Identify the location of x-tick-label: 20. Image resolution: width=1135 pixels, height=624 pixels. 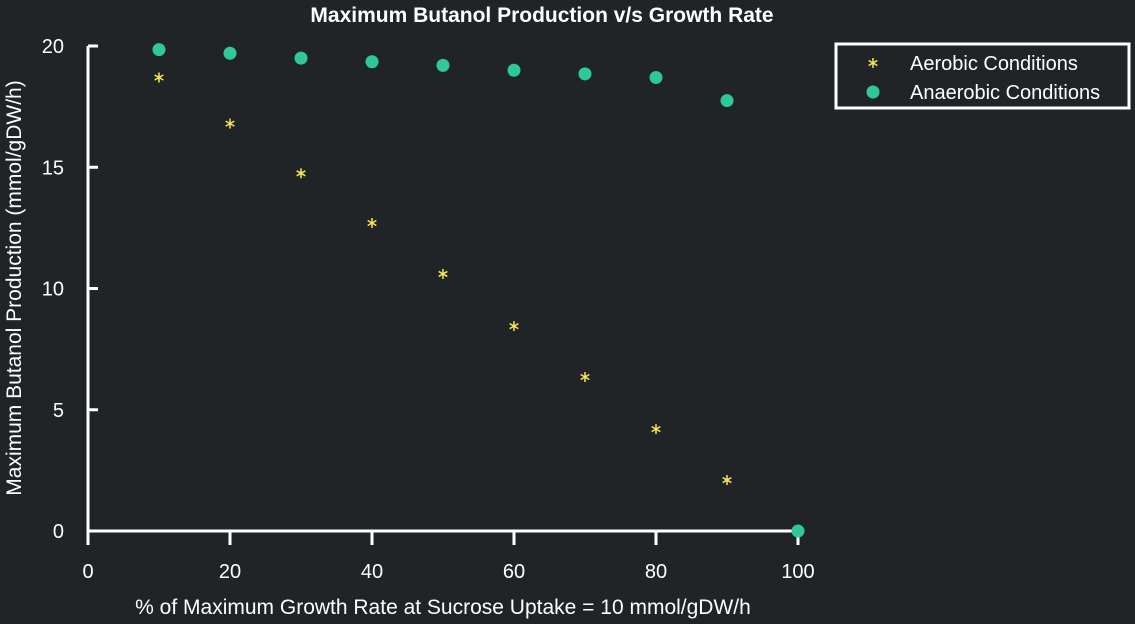
(230, 572).